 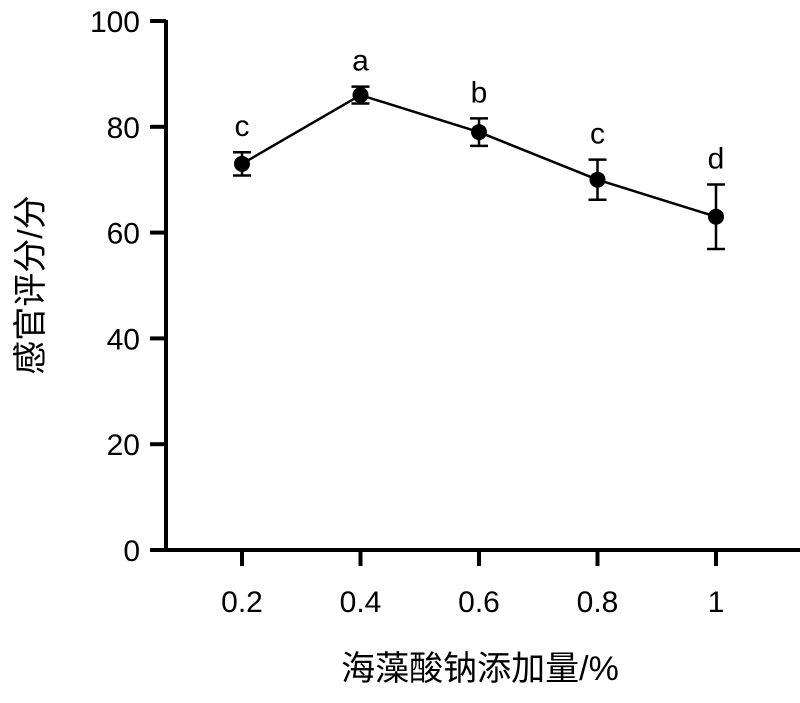 What do you see at coordinates (123, 339) in the screenshot?
I see `y-tick-label: 40` at bounding box center [123, 339].